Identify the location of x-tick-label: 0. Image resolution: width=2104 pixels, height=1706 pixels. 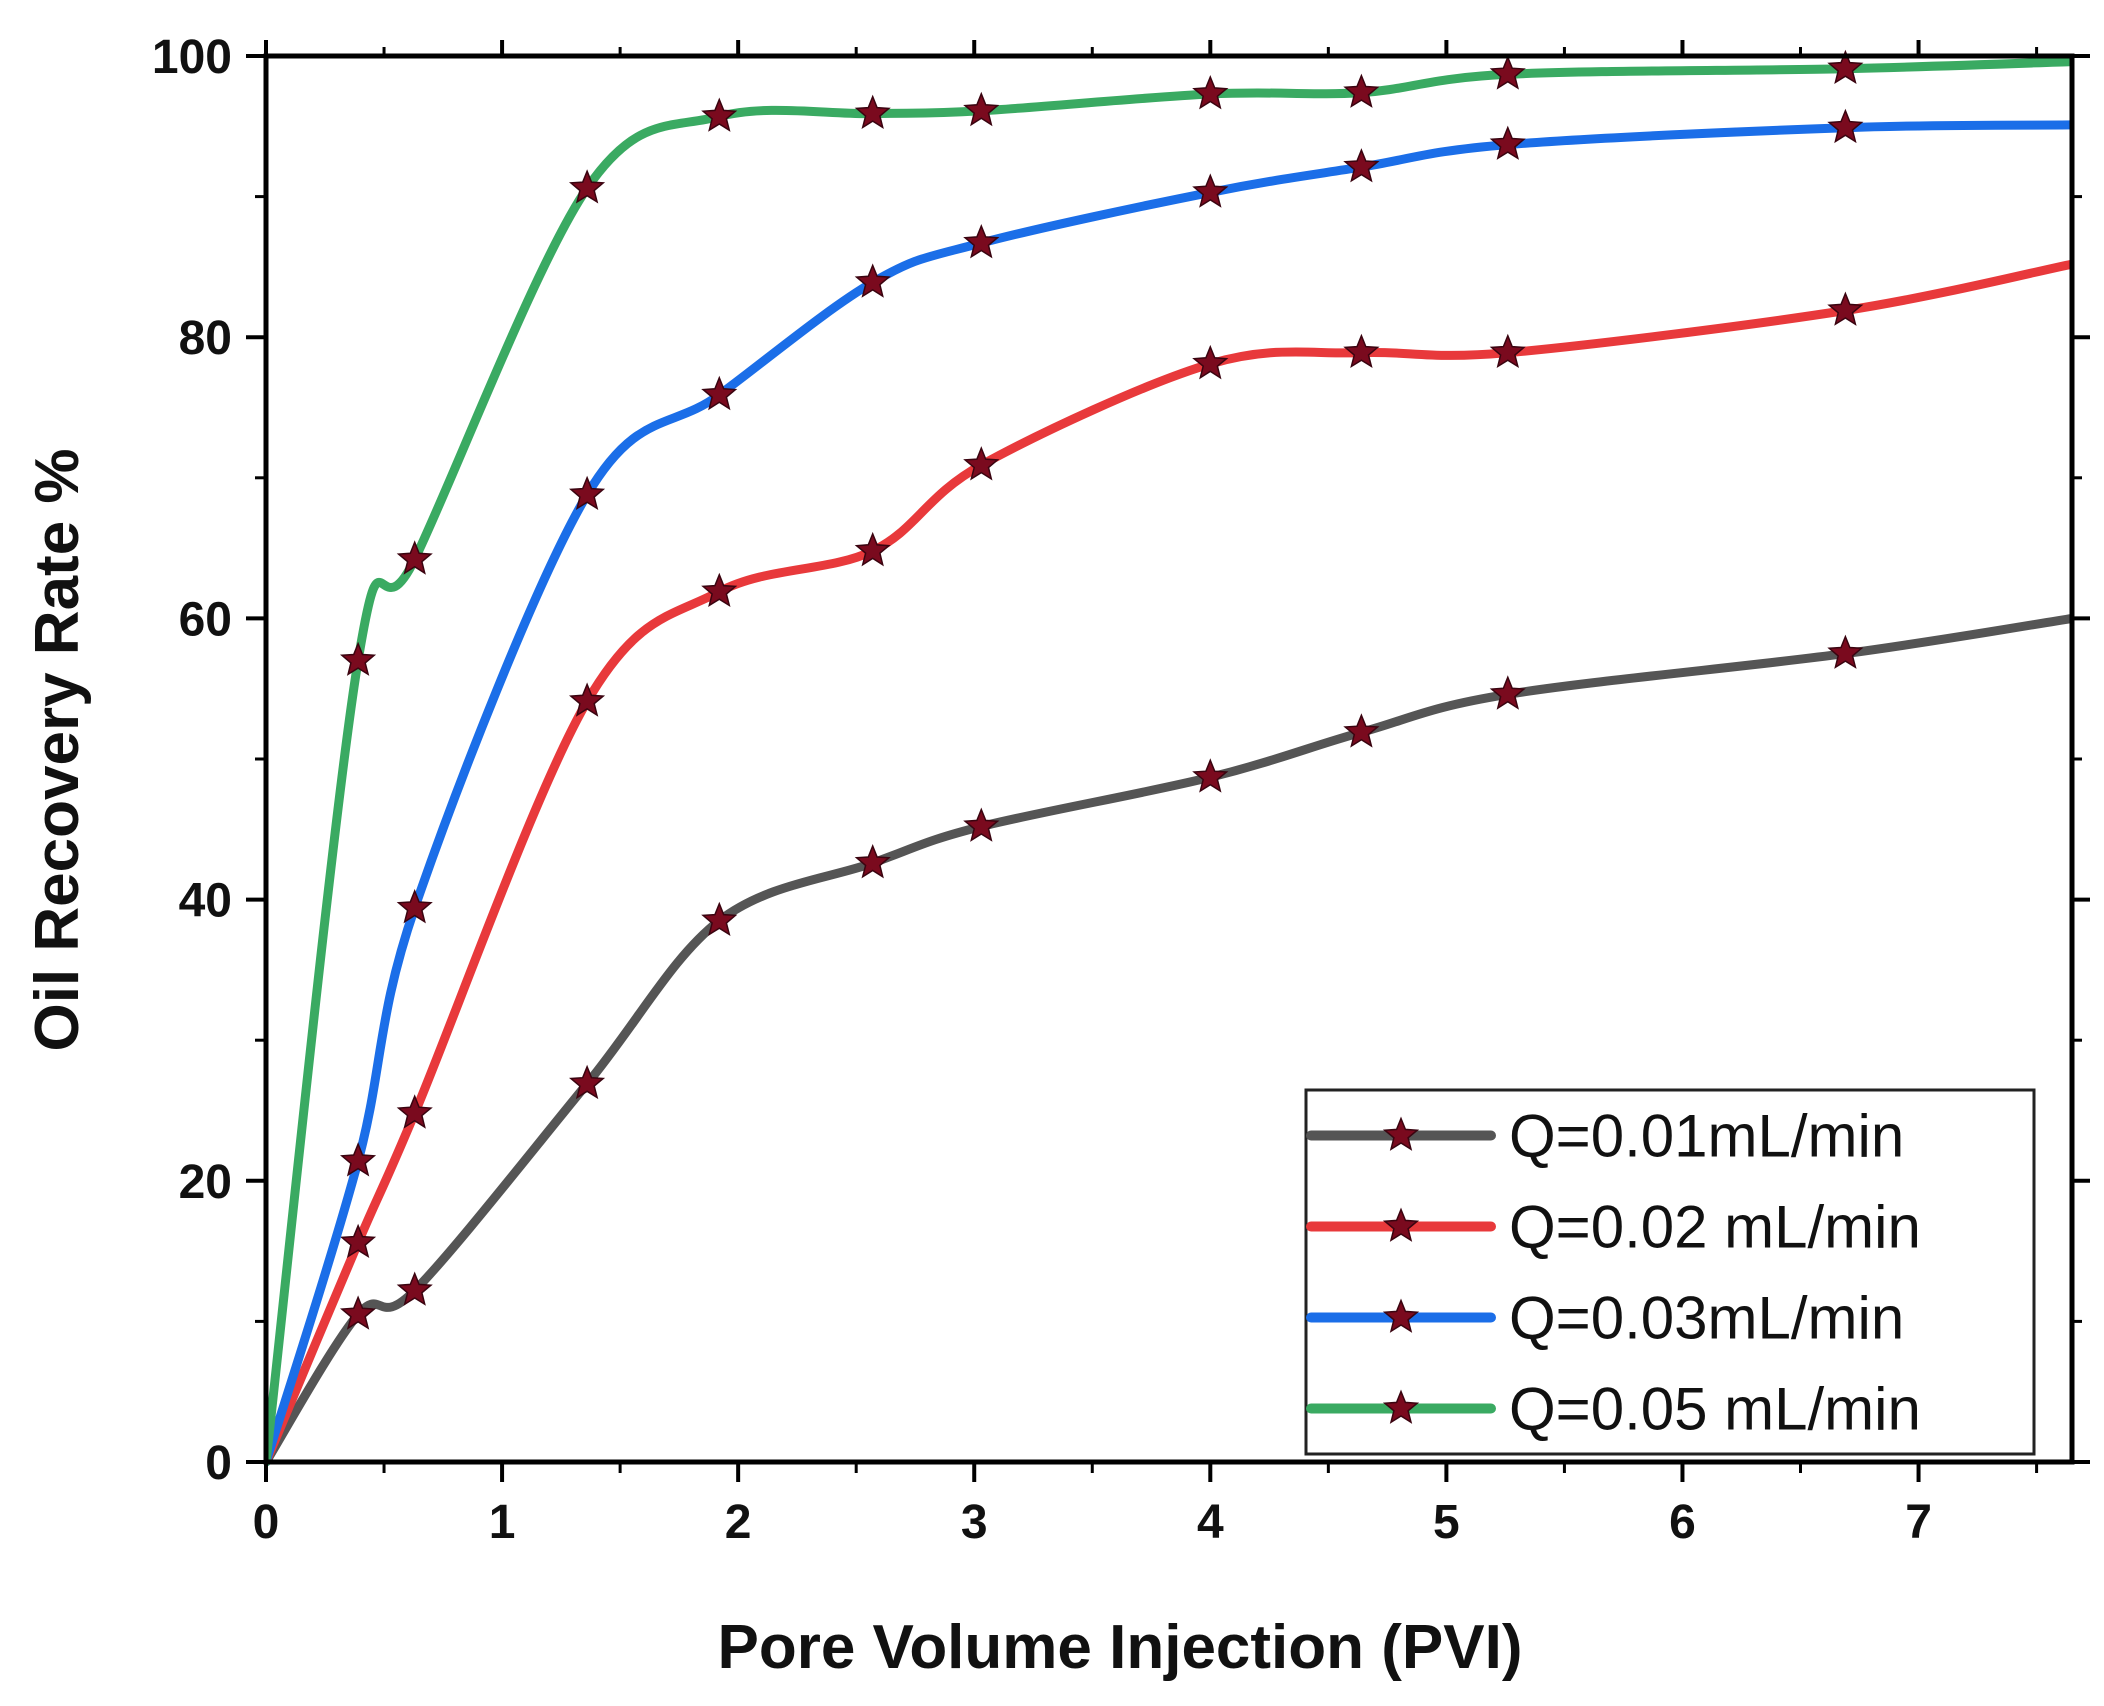
(266, 1522).